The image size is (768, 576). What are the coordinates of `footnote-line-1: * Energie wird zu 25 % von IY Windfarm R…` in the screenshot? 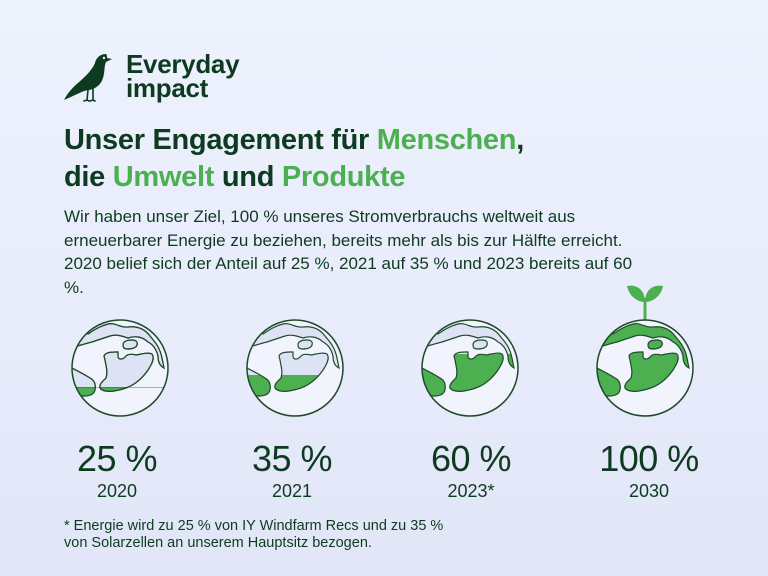 It's located at (254, 526).